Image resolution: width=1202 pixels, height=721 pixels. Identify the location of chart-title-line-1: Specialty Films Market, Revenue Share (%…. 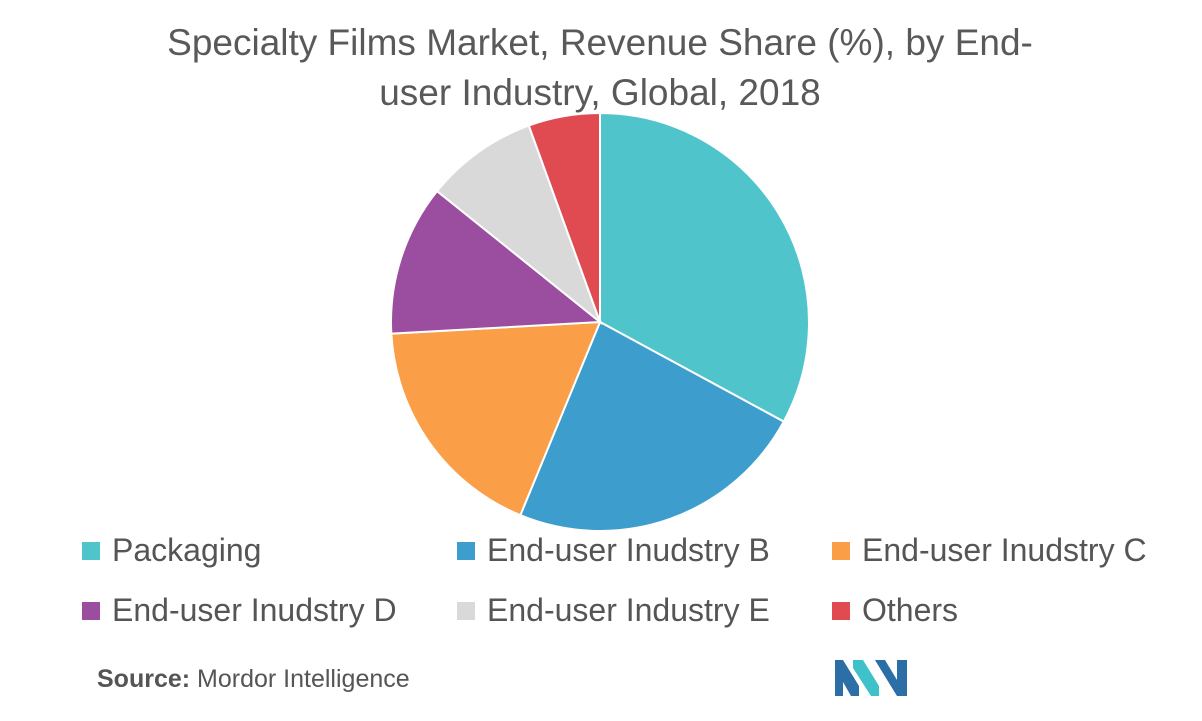
(600, 42).